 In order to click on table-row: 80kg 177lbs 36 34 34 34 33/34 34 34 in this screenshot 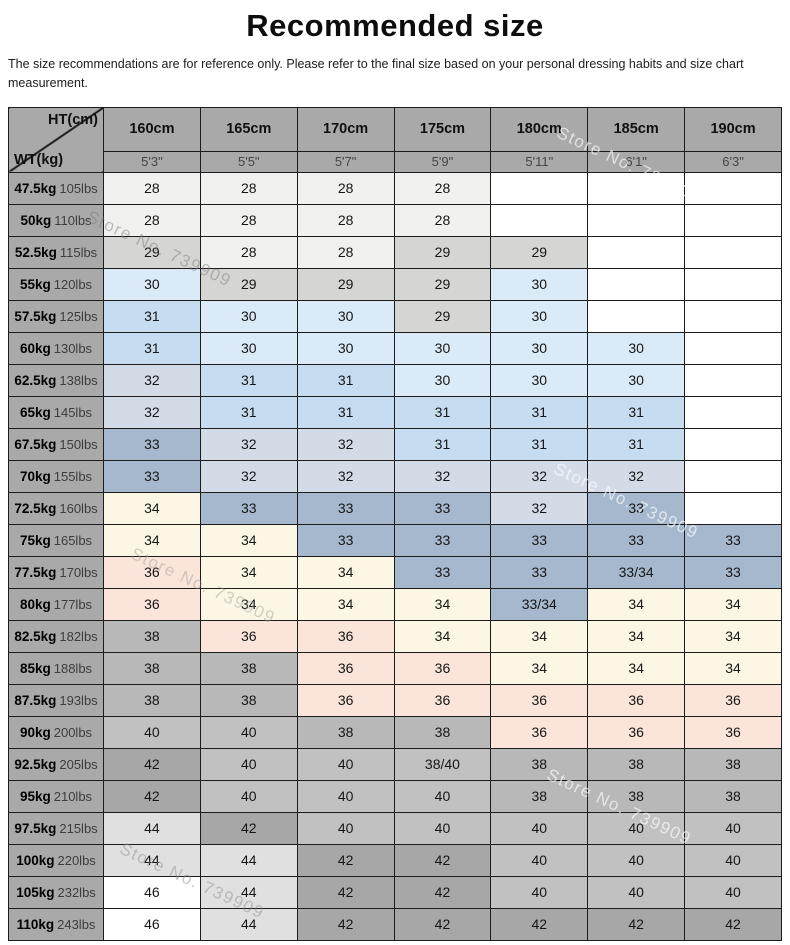, I will do `click(395, 604)`.